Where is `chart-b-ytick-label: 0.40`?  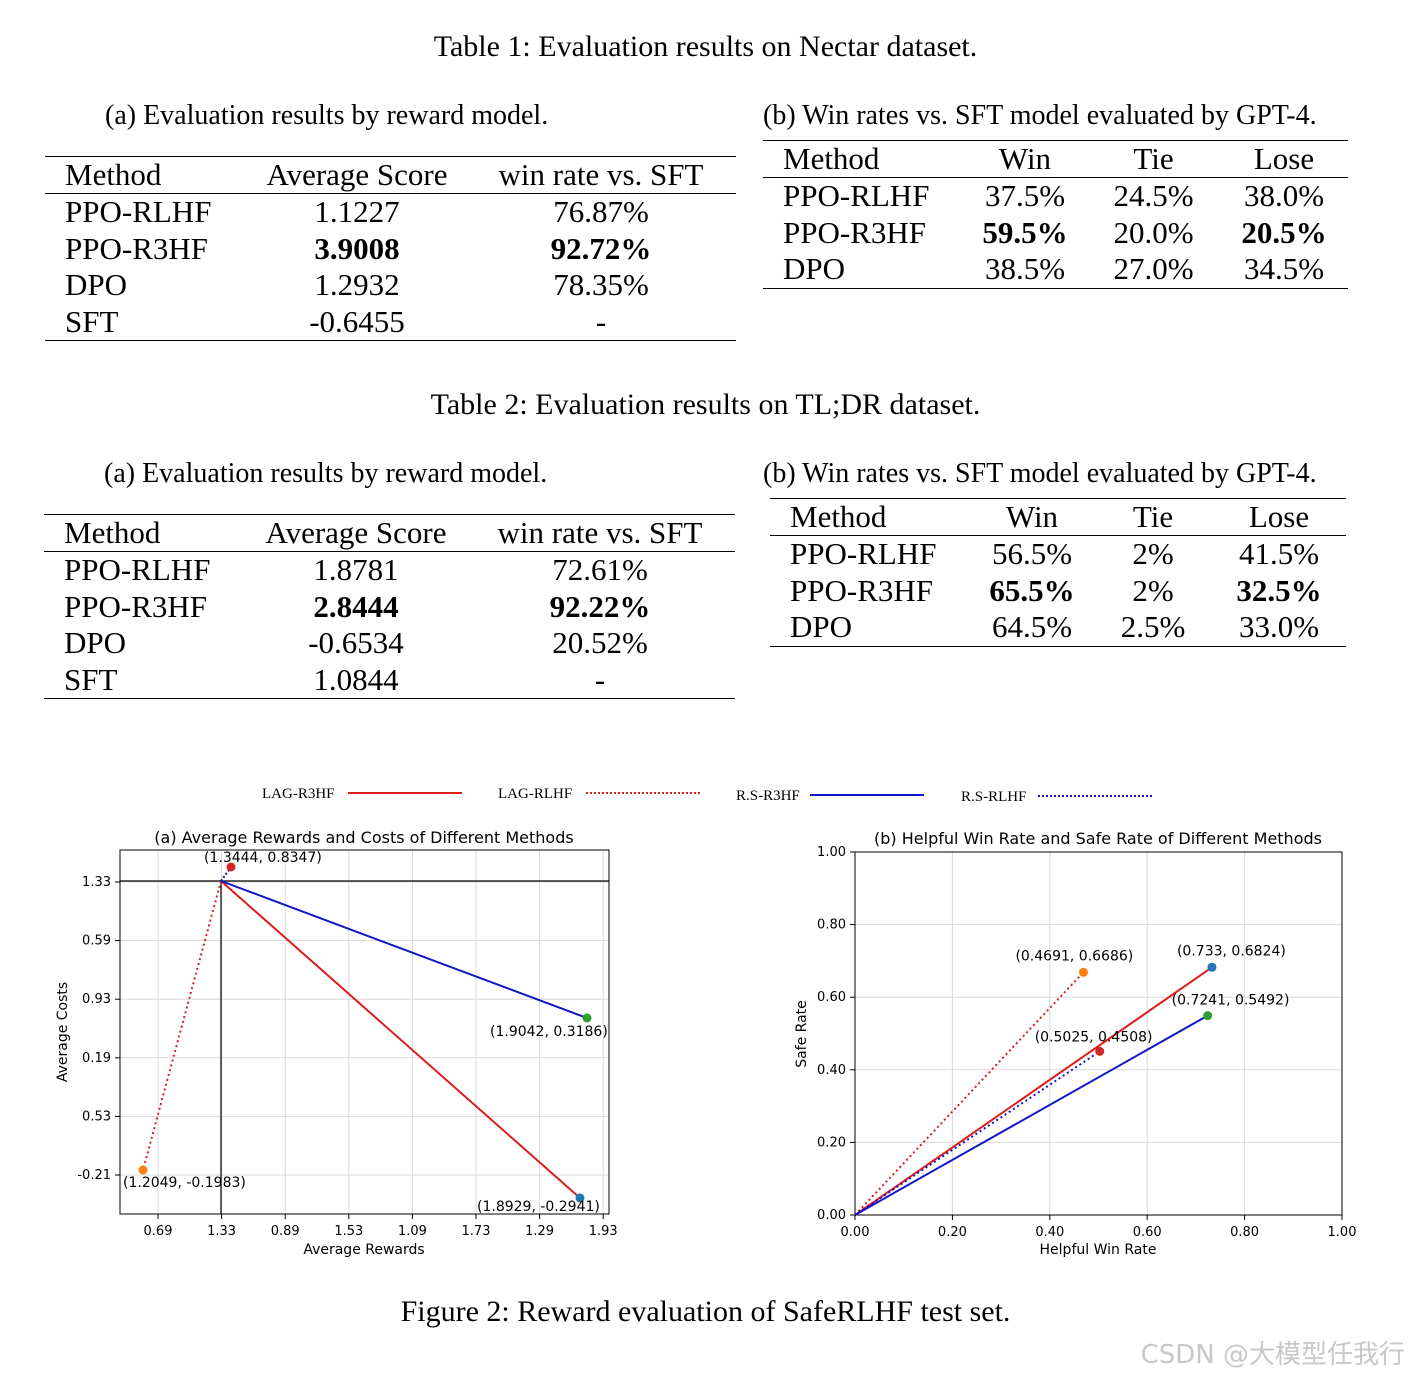
chart-b-ytick-label: 0.40 is located at coordinates (831, 1070).